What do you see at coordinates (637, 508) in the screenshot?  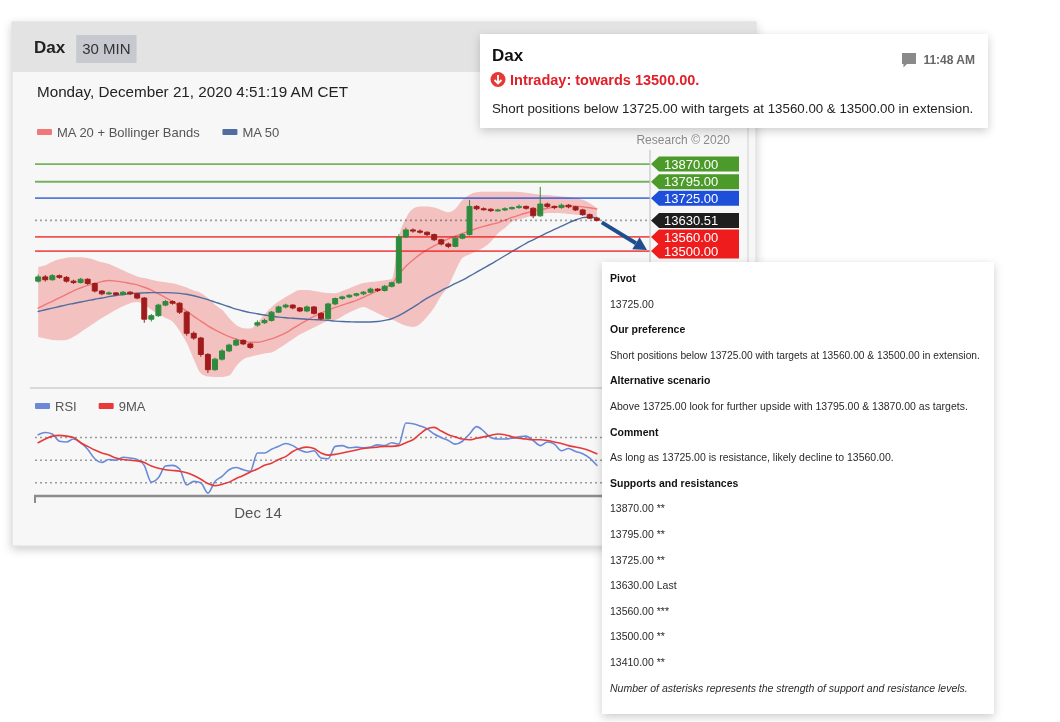 I see `text: 13870.00 **` at bounding box center [637, 508].